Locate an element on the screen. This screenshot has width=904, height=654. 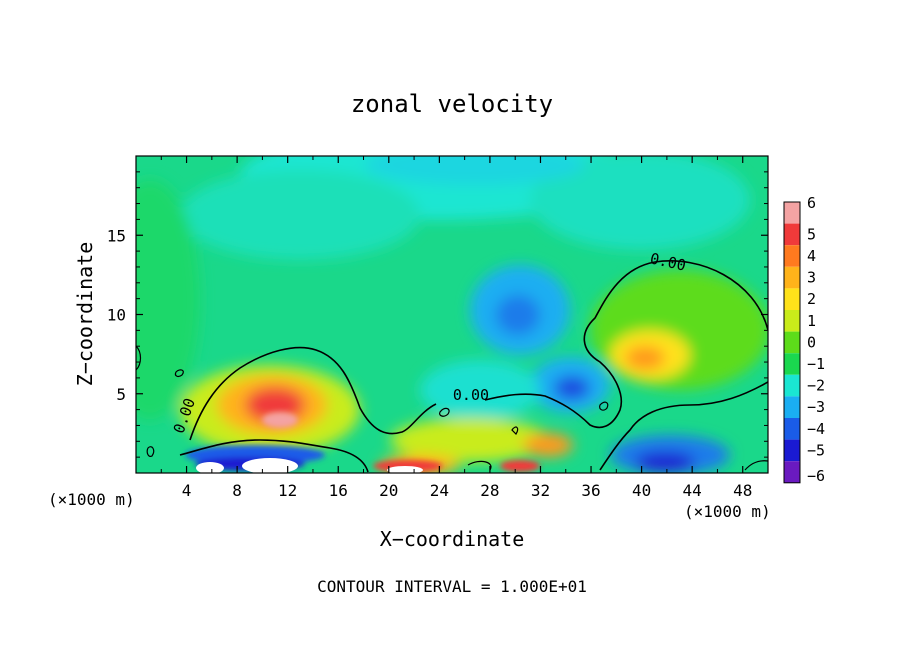
colorbar-frame is located at coordinates (792, 342).